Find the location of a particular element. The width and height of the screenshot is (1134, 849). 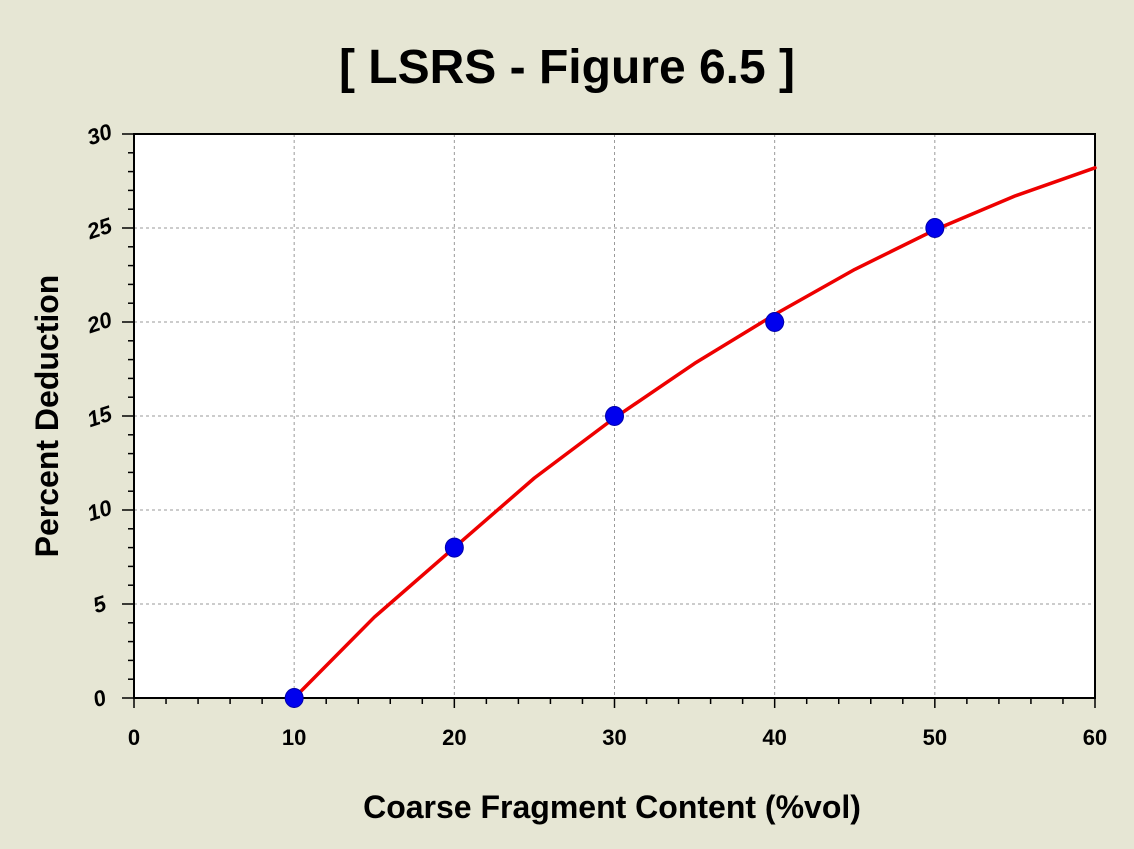

x-tick-label: 60 is located at coordinates (1095, 737).